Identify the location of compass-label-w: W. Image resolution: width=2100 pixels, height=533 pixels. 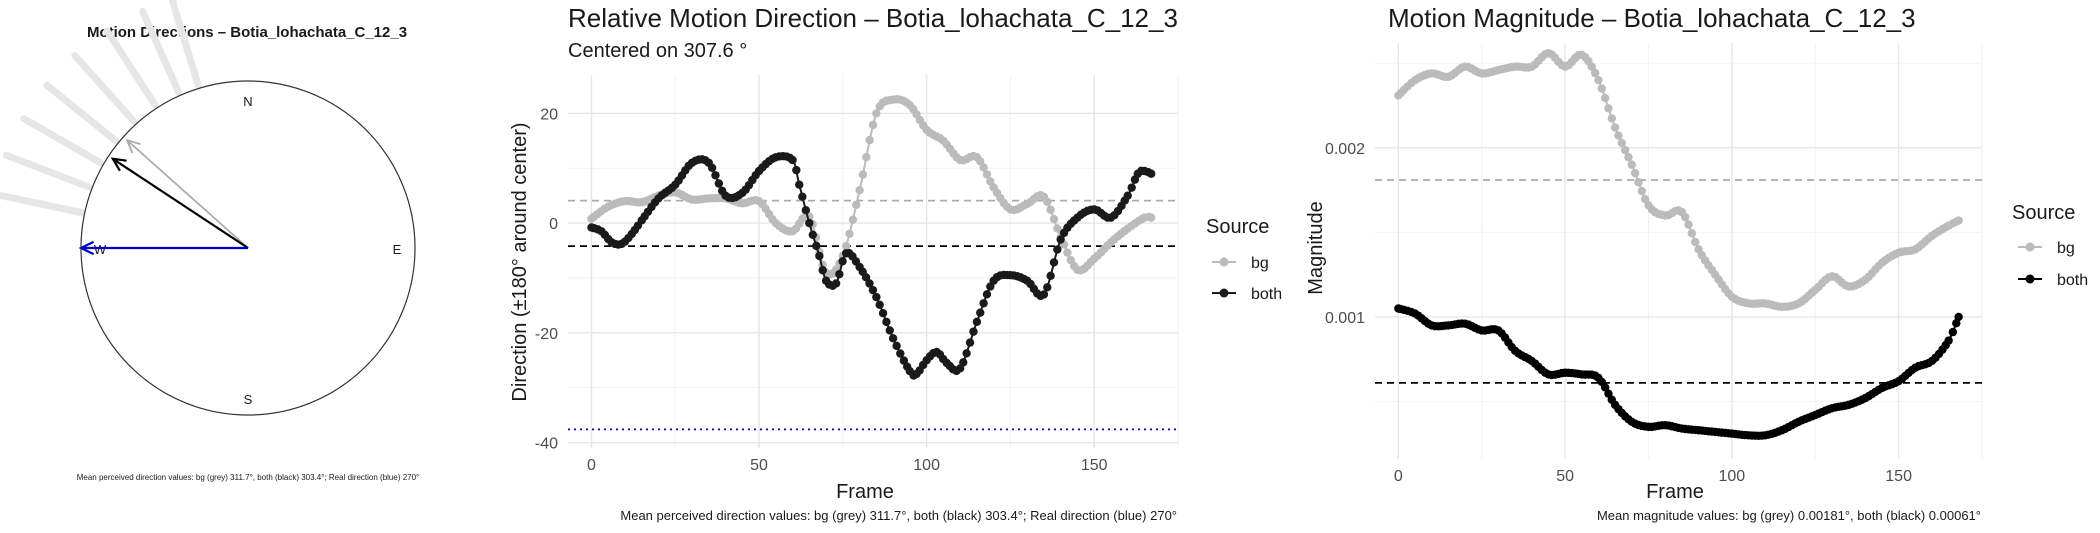
(100, 249).